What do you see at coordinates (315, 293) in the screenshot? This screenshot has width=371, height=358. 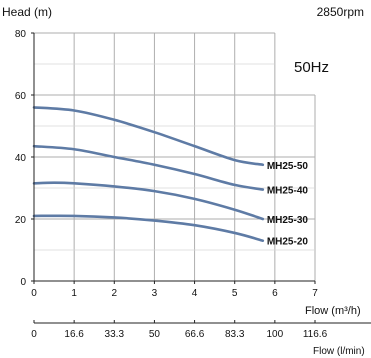 I see `x-tick-label: 7` at bounding box center [315, 293].